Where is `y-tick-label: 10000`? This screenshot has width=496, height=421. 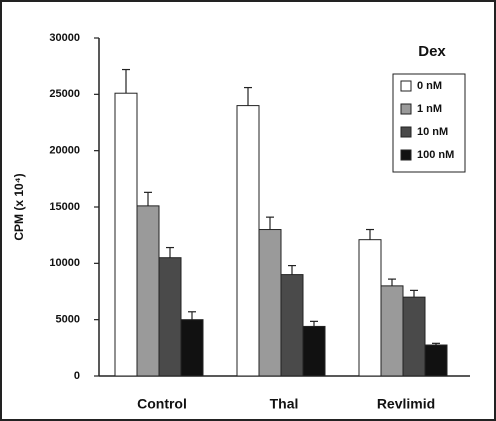 y-tick-label: 10000 is located at coordinates (64, 263).